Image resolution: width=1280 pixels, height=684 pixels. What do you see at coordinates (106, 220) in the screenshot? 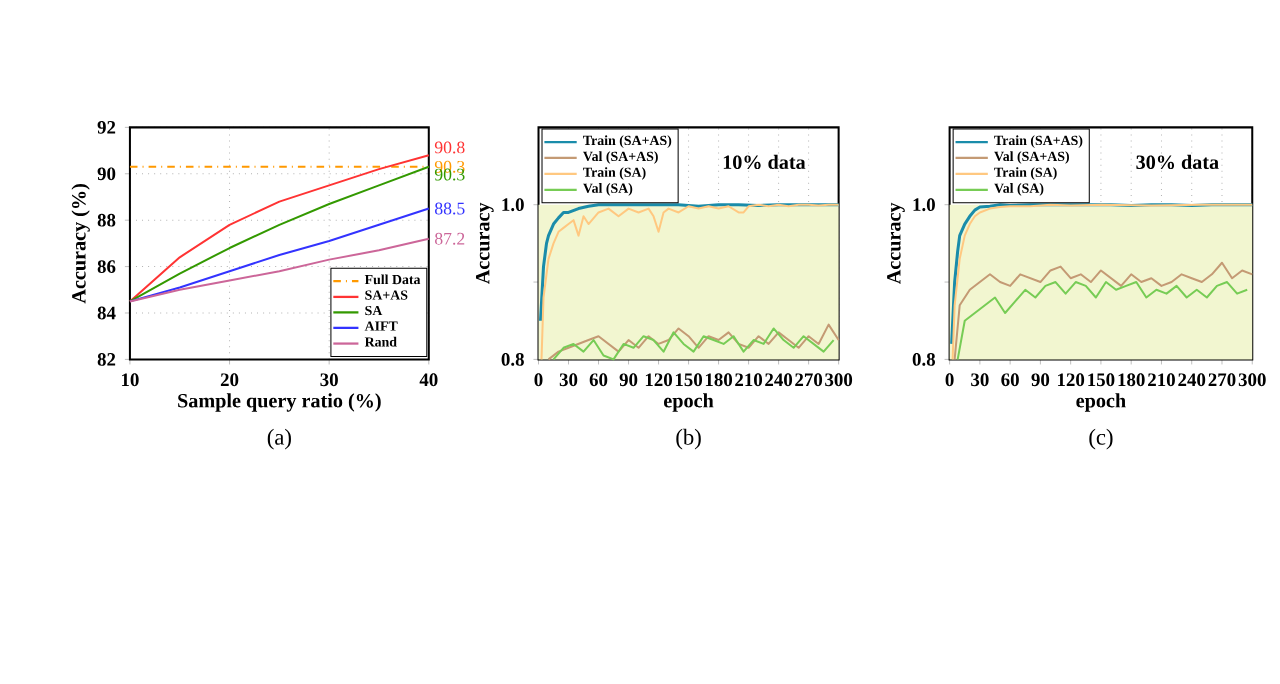
I see `y-tick-label: 88` at bounding box center [106, 220].